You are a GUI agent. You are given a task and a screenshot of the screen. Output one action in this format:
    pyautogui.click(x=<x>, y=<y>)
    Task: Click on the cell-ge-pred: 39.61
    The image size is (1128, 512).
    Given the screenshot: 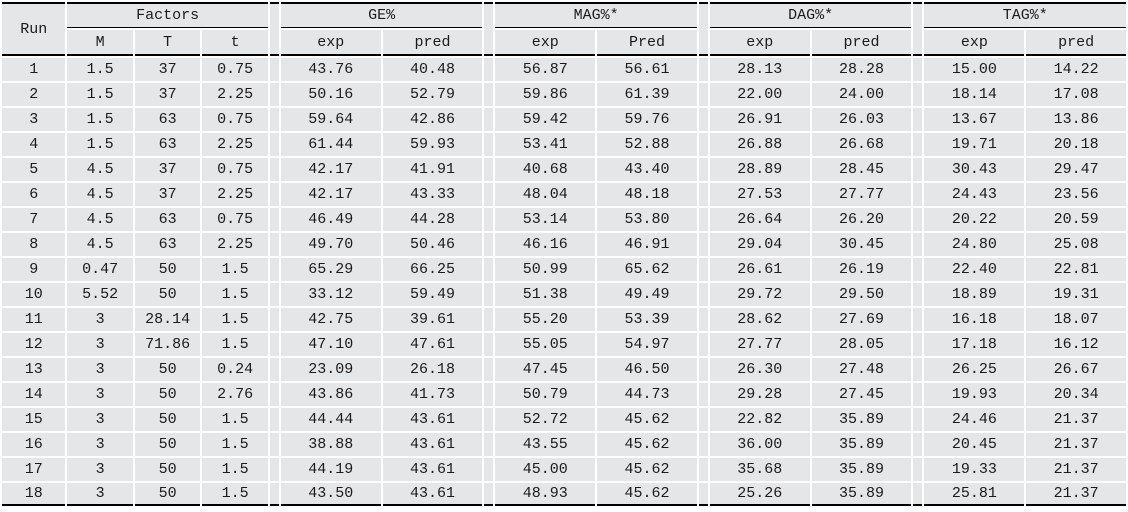 What is the action you would take?
    pyautogui.click(x=432, y=319)
    